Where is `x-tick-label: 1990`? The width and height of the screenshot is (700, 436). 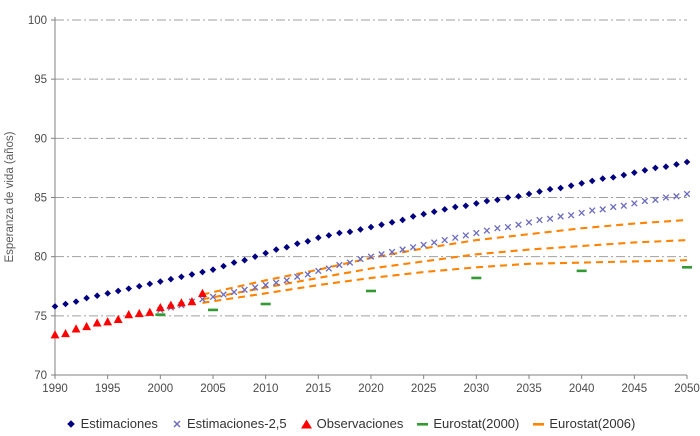 x-tick-label: 1990 is located at coordinates (55, 389).